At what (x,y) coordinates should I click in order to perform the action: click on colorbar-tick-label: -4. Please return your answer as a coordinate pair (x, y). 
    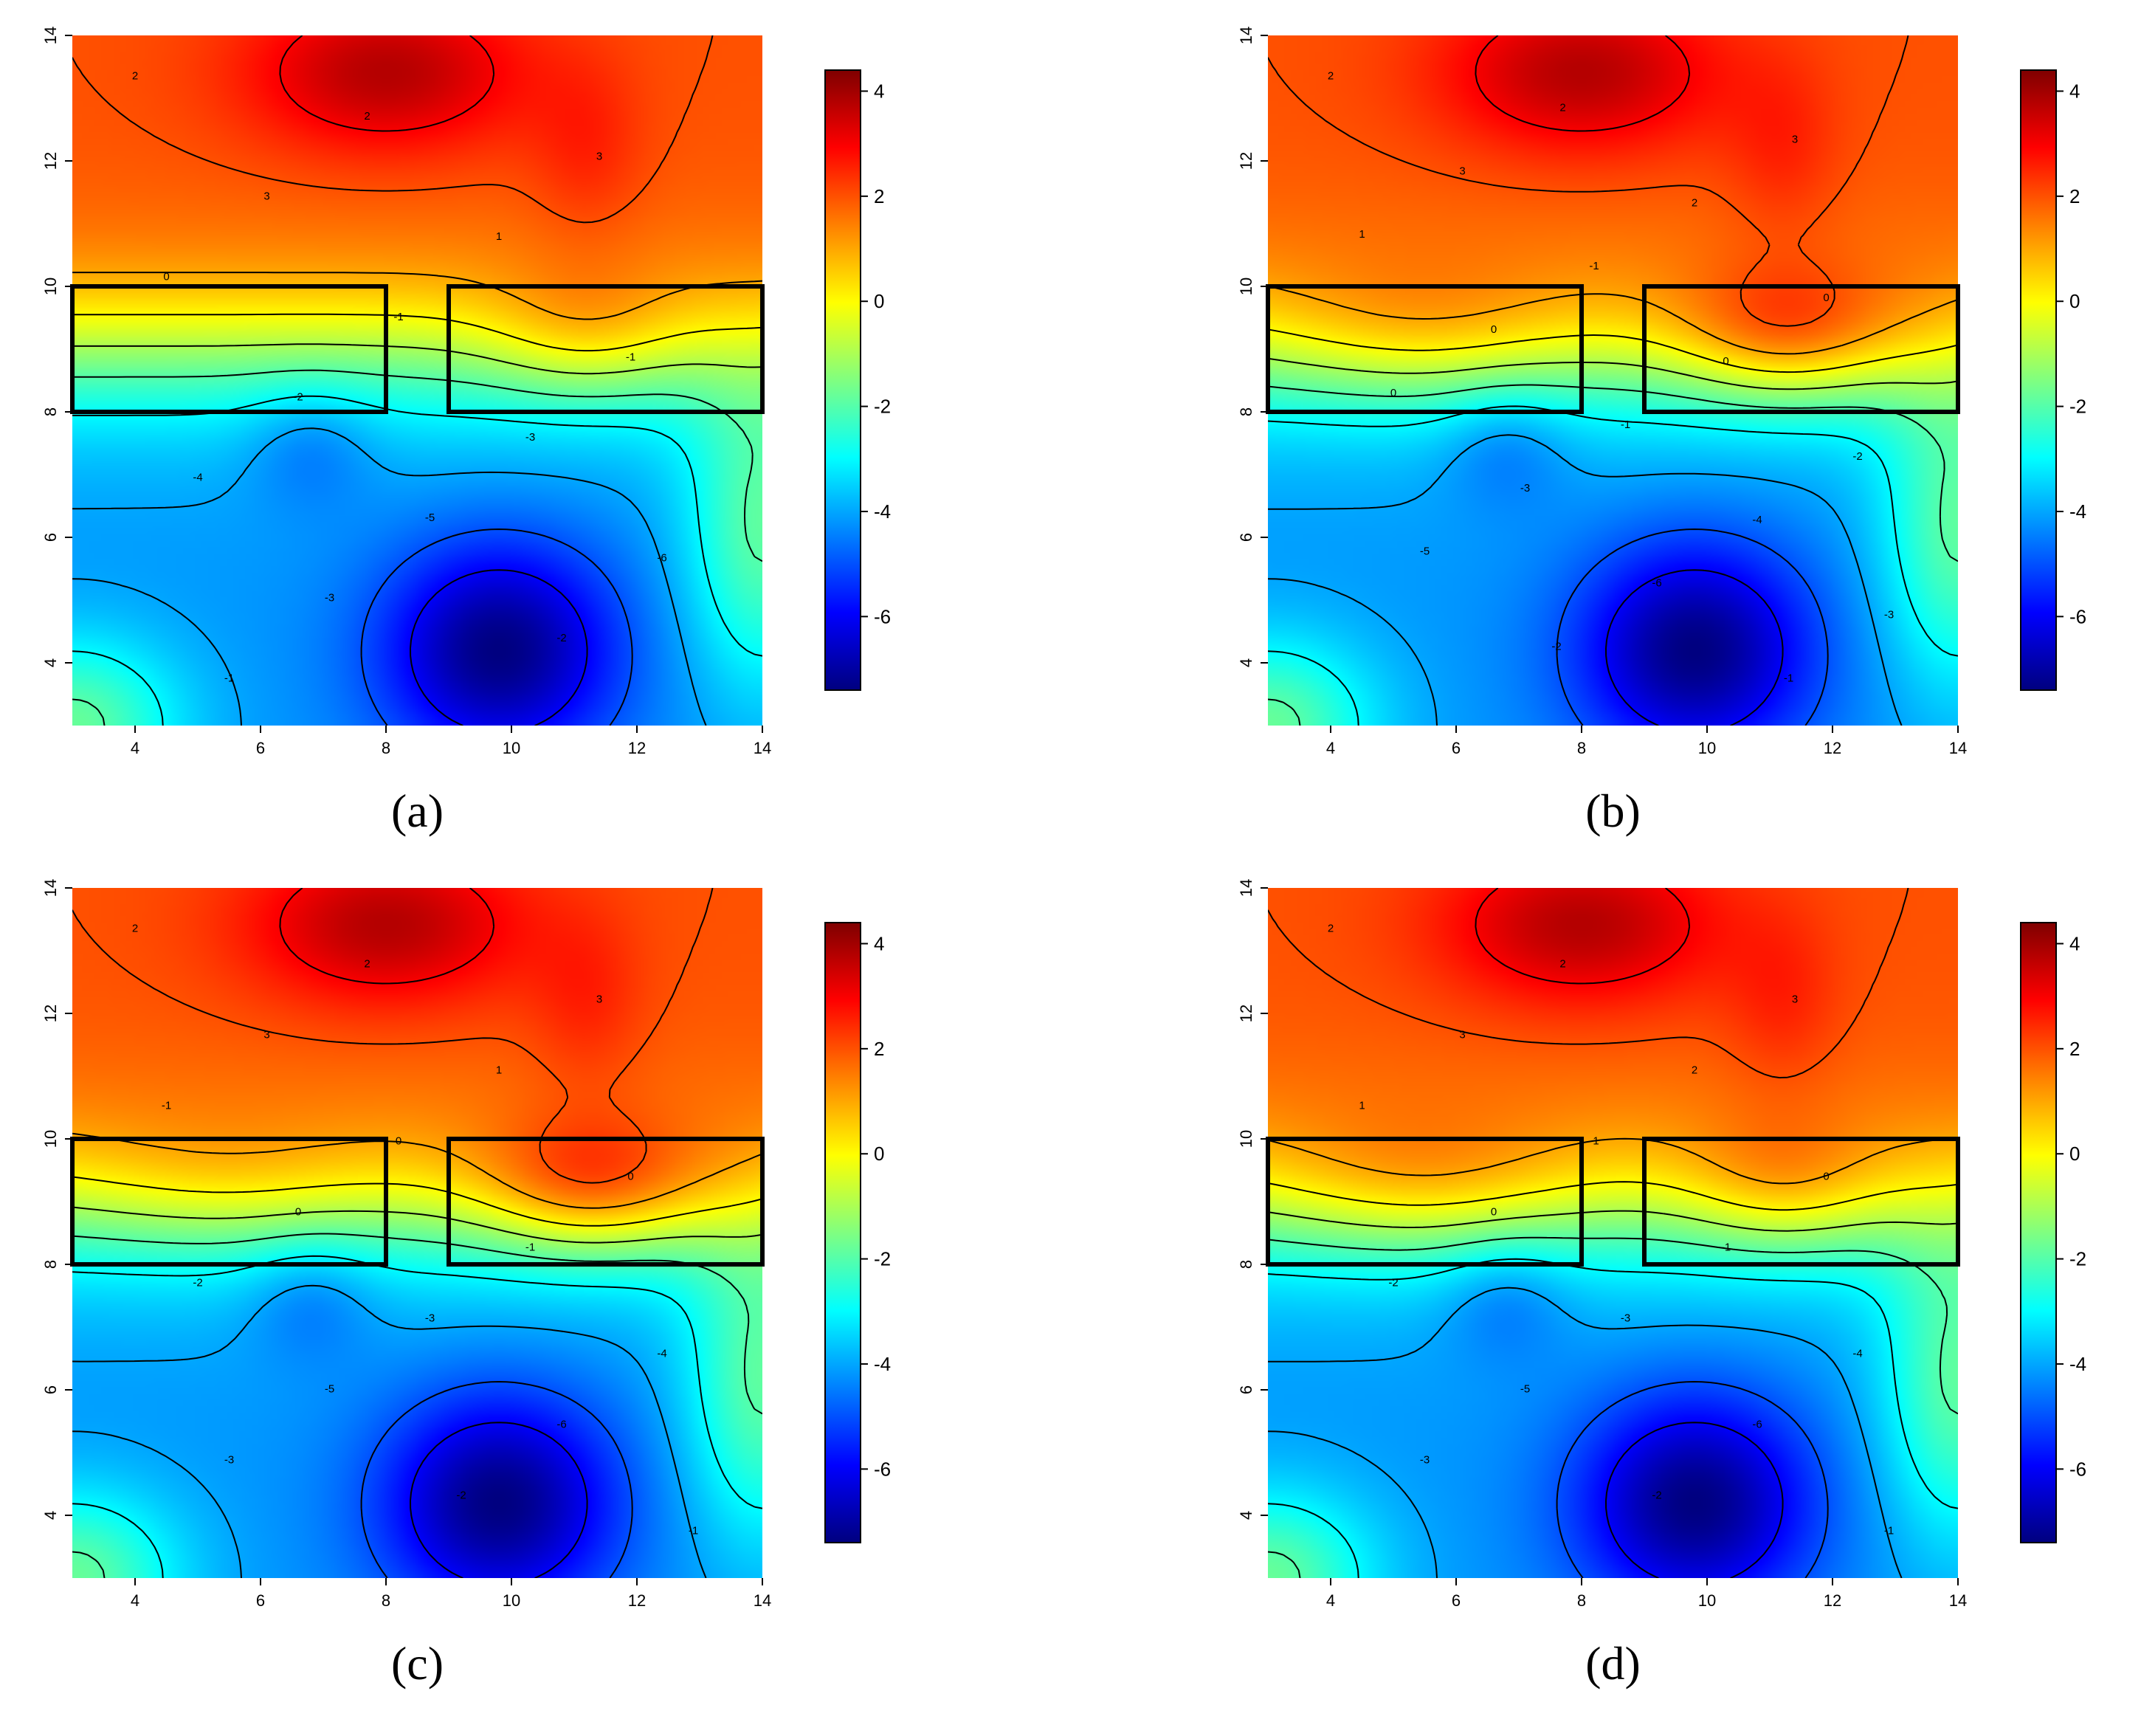
    Looking at the image, I should click on (2077, 512).